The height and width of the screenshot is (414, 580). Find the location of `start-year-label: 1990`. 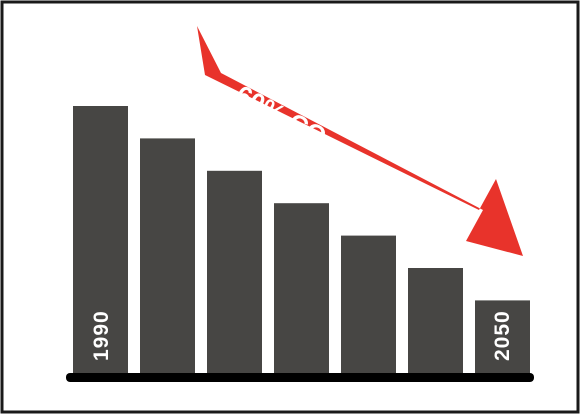

start-year-label: 1990 is located at coordinates (101, 335).